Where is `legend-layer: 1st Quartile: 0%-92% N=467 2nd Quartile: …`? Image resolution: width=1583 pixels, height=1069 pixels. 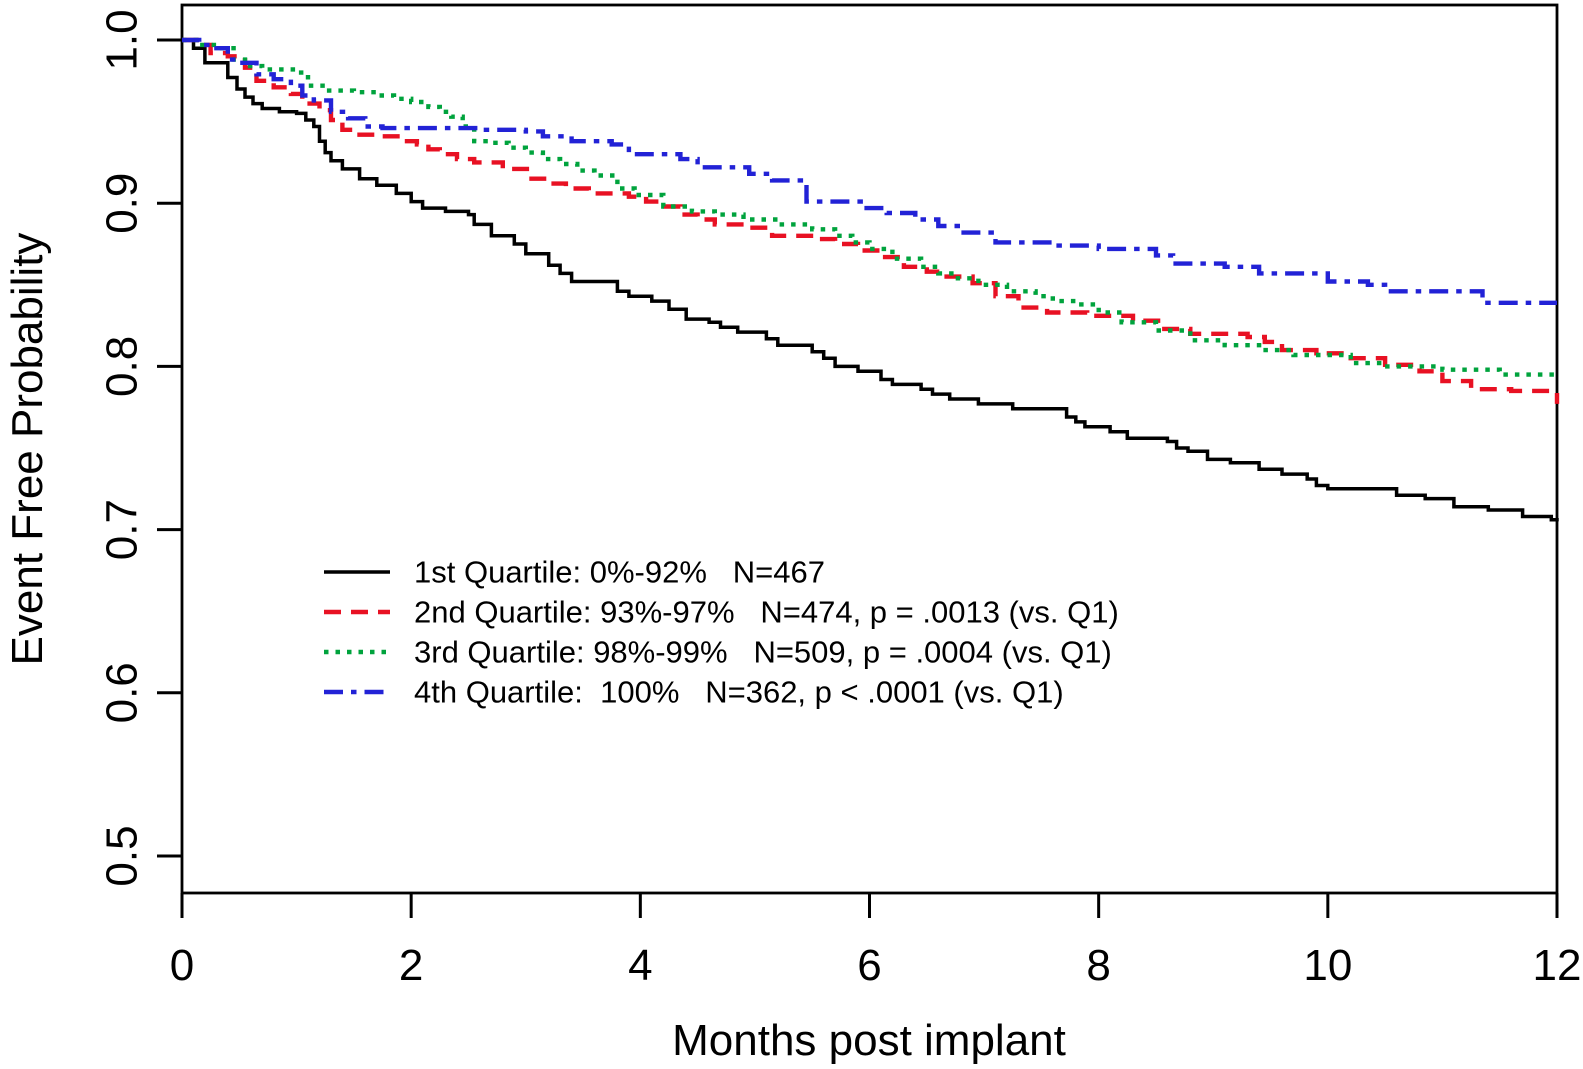
legend-layer: 1st Quartile: 0%-92% N=467 2nd Quartile: … is located at coordinates (721, 632).